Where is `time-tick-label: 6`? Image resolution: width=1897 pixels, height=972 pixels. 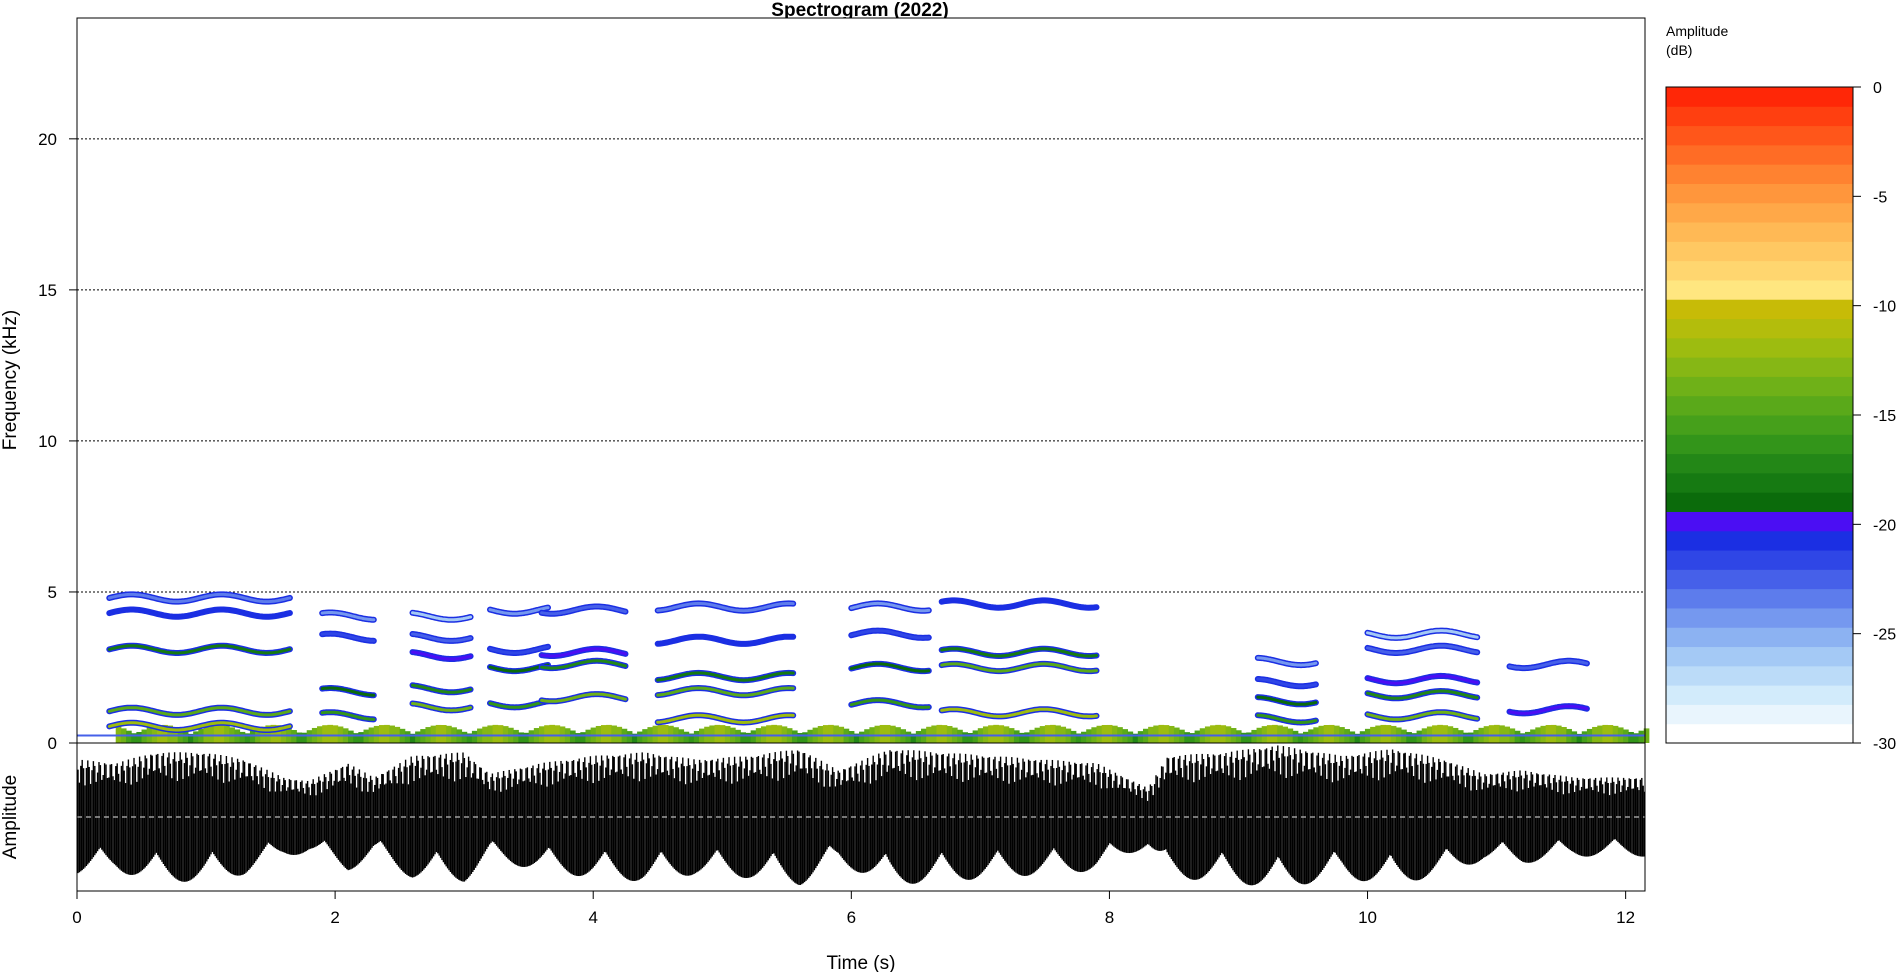 time-tick-label: 6 is located at coordinates (851, 917).